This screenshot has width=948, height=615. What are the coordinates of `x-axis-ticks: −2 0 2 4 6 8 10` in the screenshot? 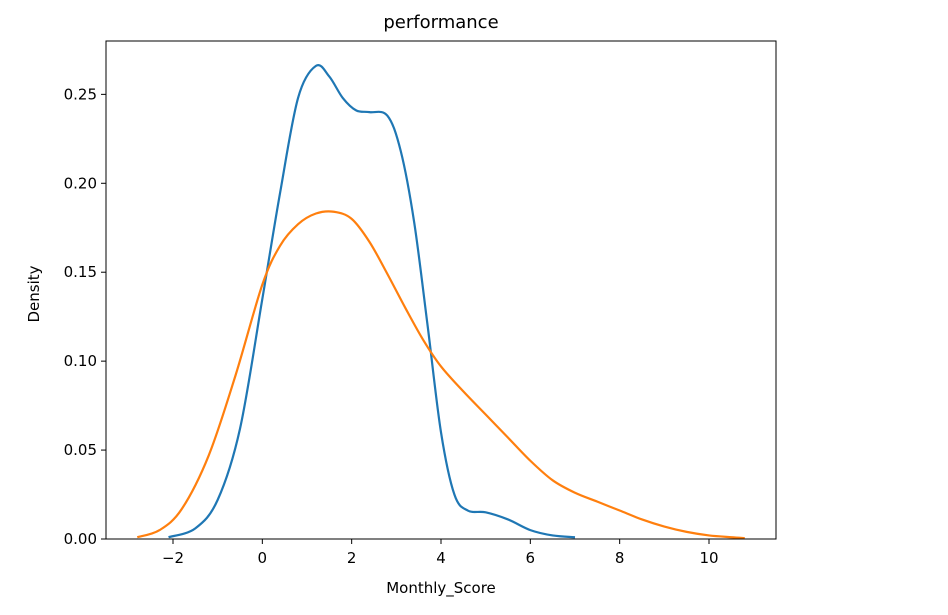 It's located at (440, 553).